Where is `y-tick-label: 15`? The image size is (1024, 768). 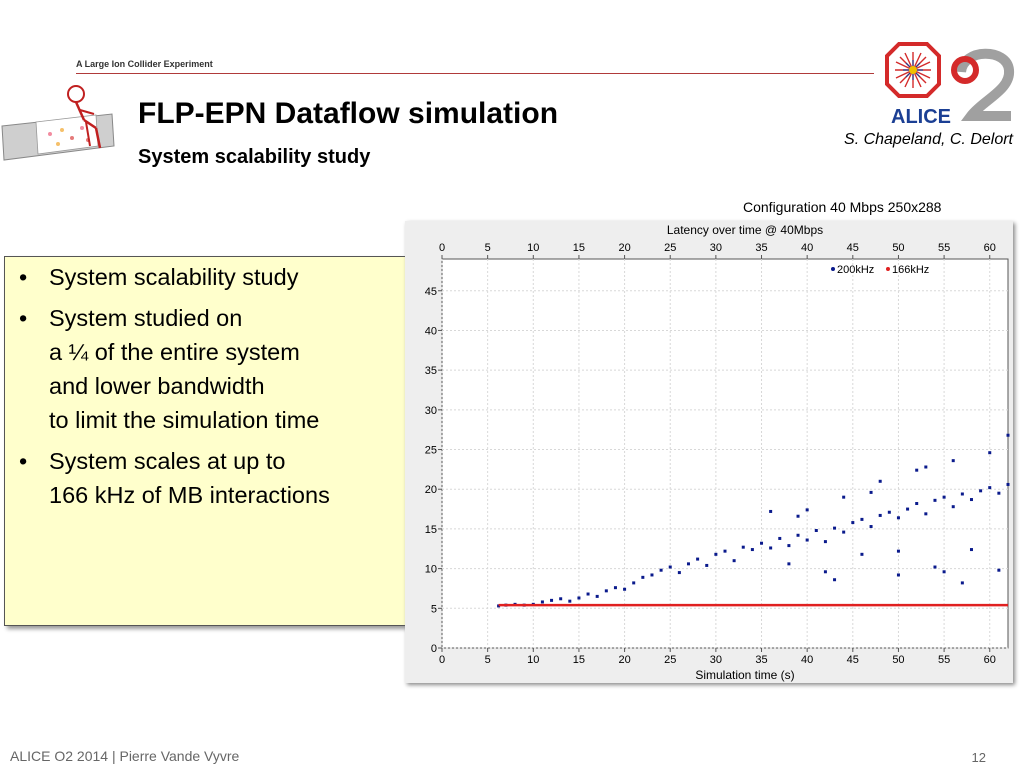
y-tick-label: 15 is located at coordinates (431, 530).